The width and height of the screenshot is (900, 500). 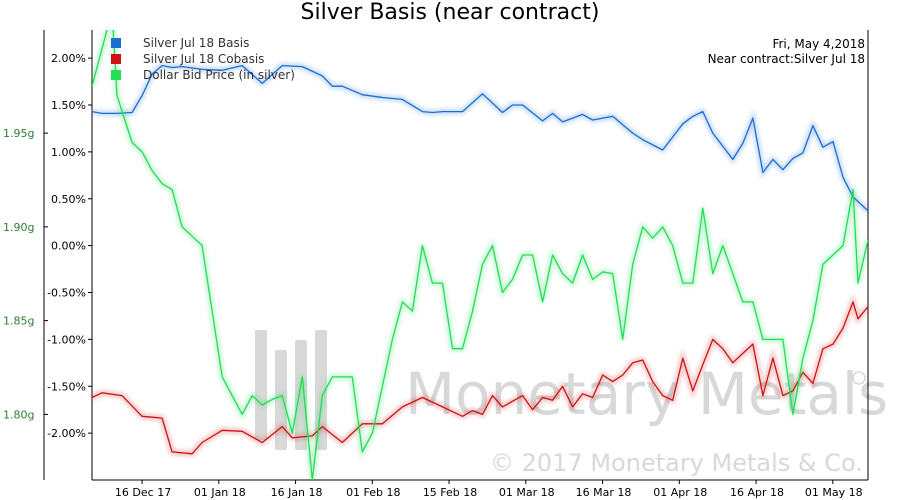 I want to click on legend-swatch-dollar-bid, so click(x=116, y=75).